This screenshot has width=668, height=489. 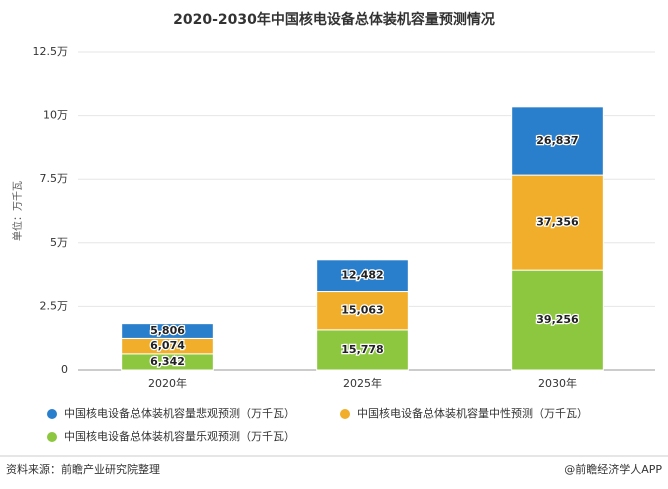 What do you see at coordinates (472, 413) in the screenshot?
I see `legend-label: 中国核电设备总体装机容量中性预测（万千瓦）` at bounding box center [472, 413].